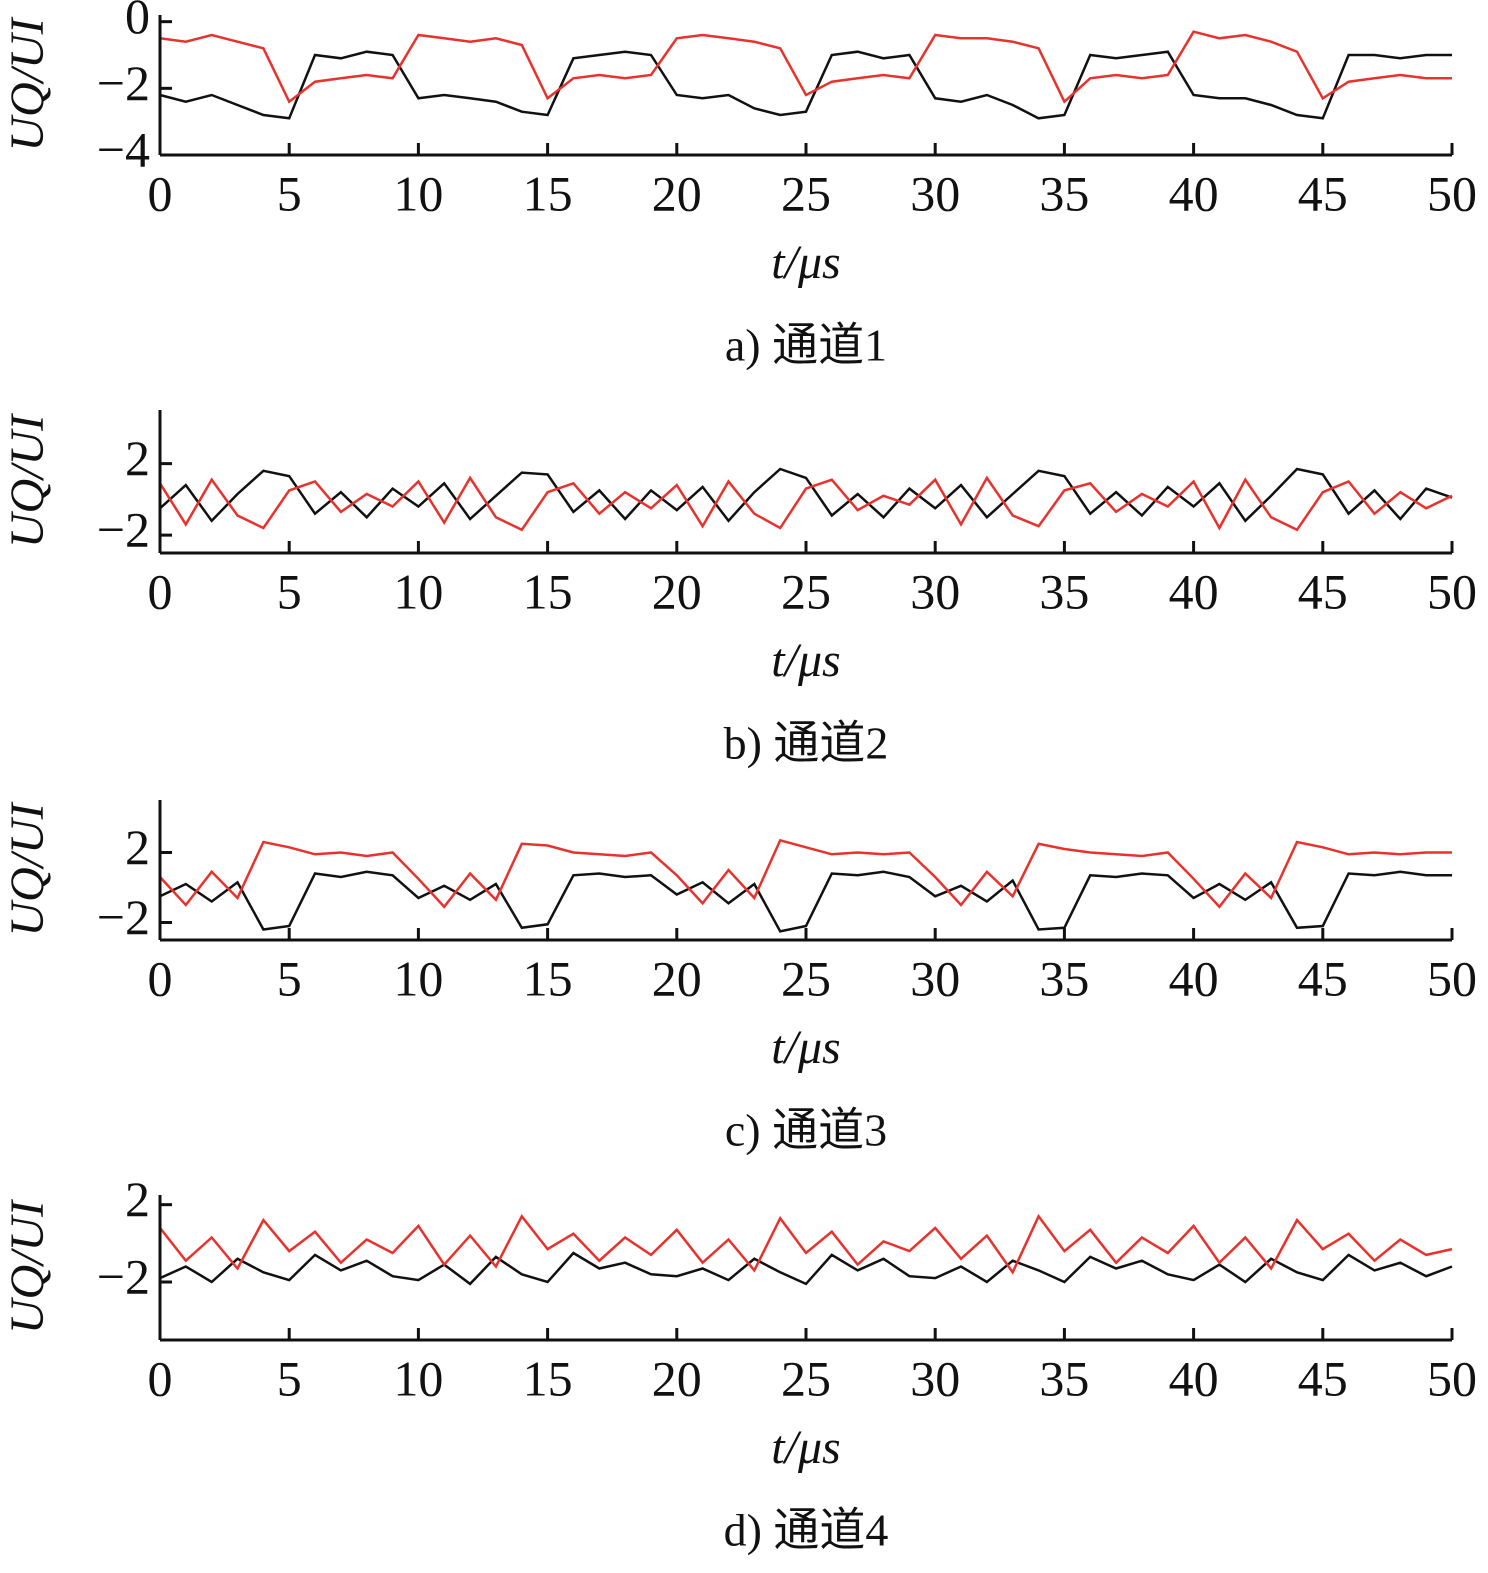  Describe the element at coordinates (806, 1130) in the screenshot. I see `panel-caption: c) 通道3` at that location.